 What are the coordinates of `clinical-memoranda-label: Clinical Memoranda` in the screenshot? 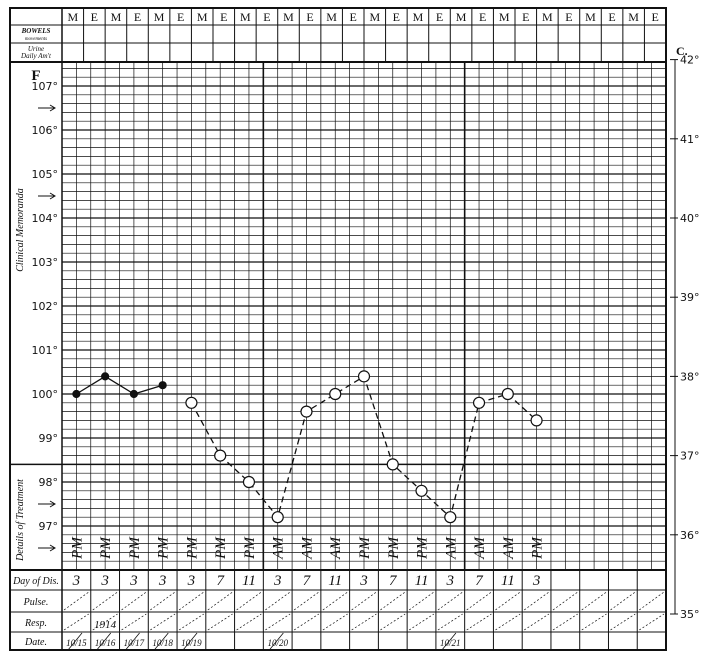 It's located at (20, 230).